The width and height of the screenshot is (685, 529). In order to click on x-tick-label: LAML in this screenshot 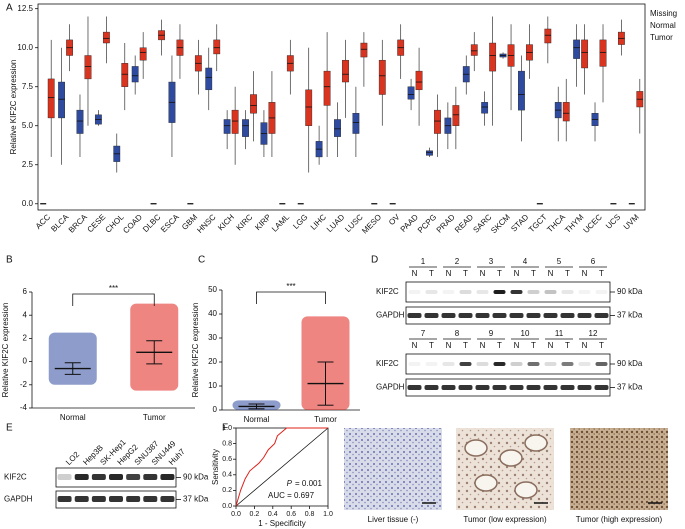, I will do `click(281, 223)`.